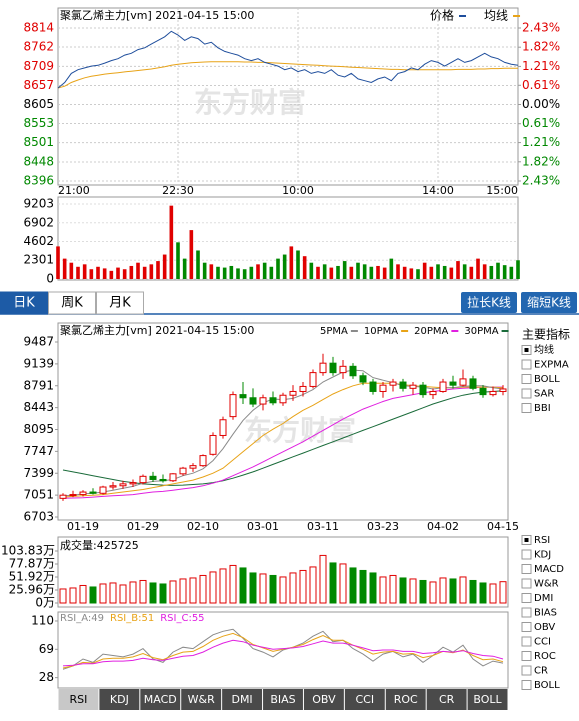 Image resolution: width=579 pixels, height=721 pixels. Describe the element at coordinates (544, 394) in the screenshot. I see `indicator-option: SAR` at that location.